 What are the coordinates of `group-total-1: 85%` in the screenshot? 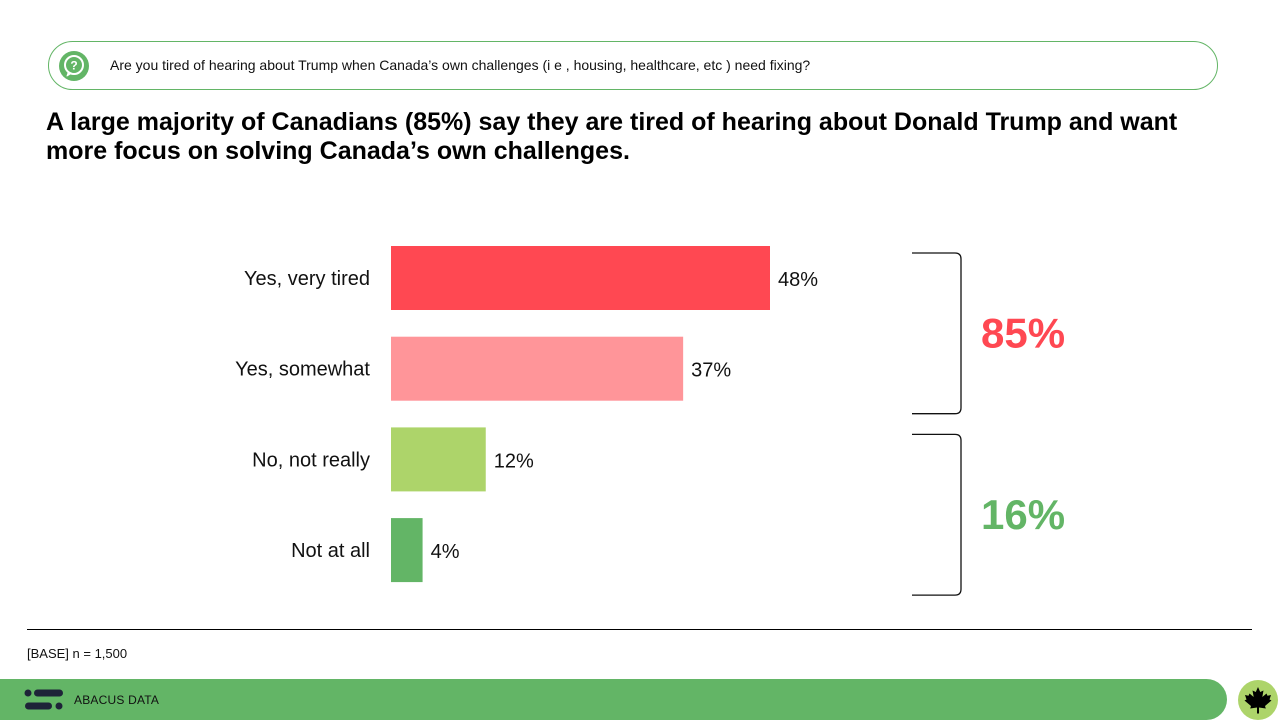 It's located at (1023, 332).